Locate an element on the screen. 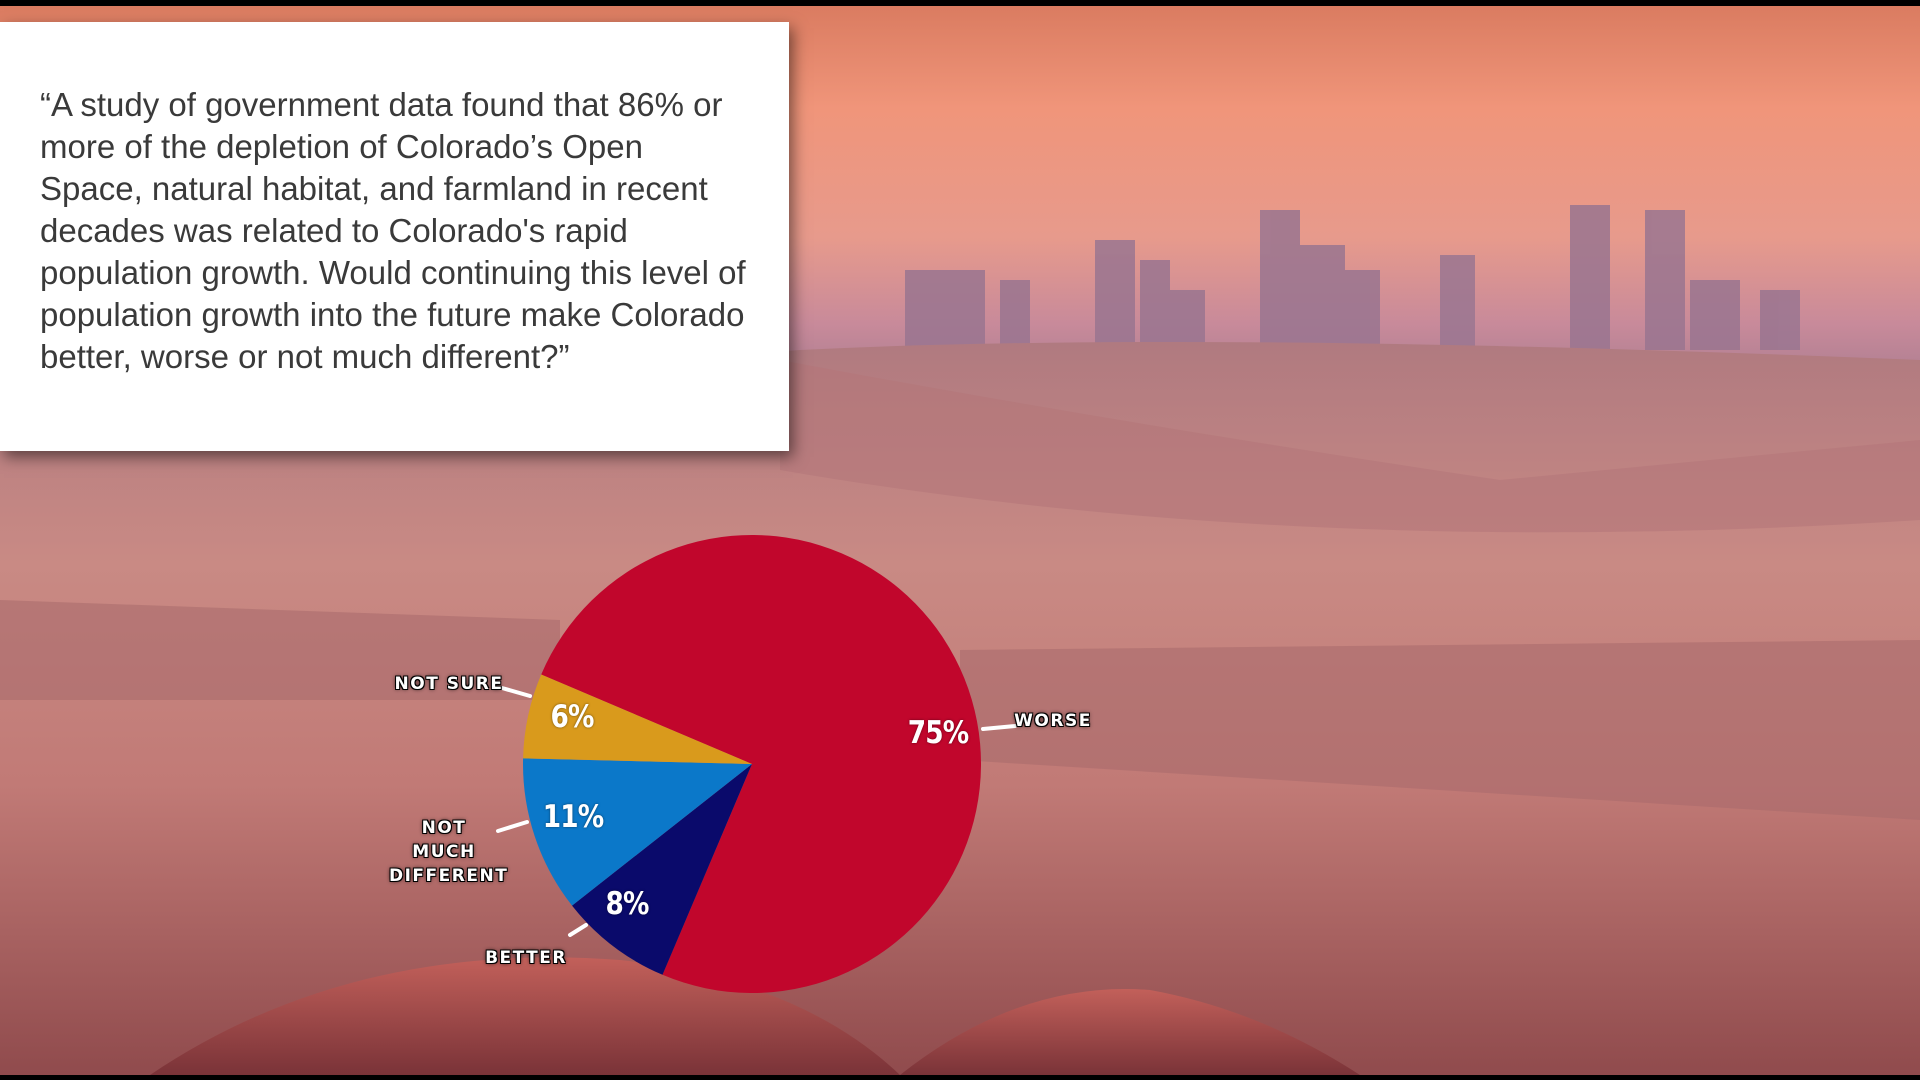 The width and height of the screenshot is (1920, 1080). top-border is located at coordinates (960, 3).